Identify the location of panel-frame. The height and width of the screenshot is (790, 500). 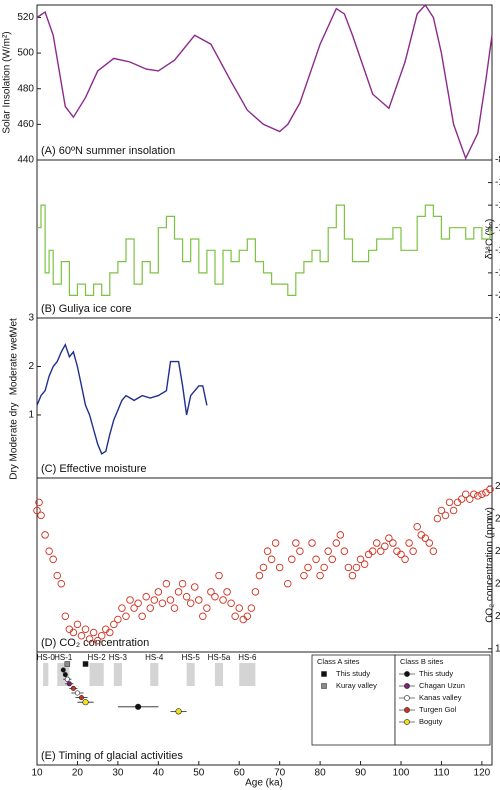
(264, 708).